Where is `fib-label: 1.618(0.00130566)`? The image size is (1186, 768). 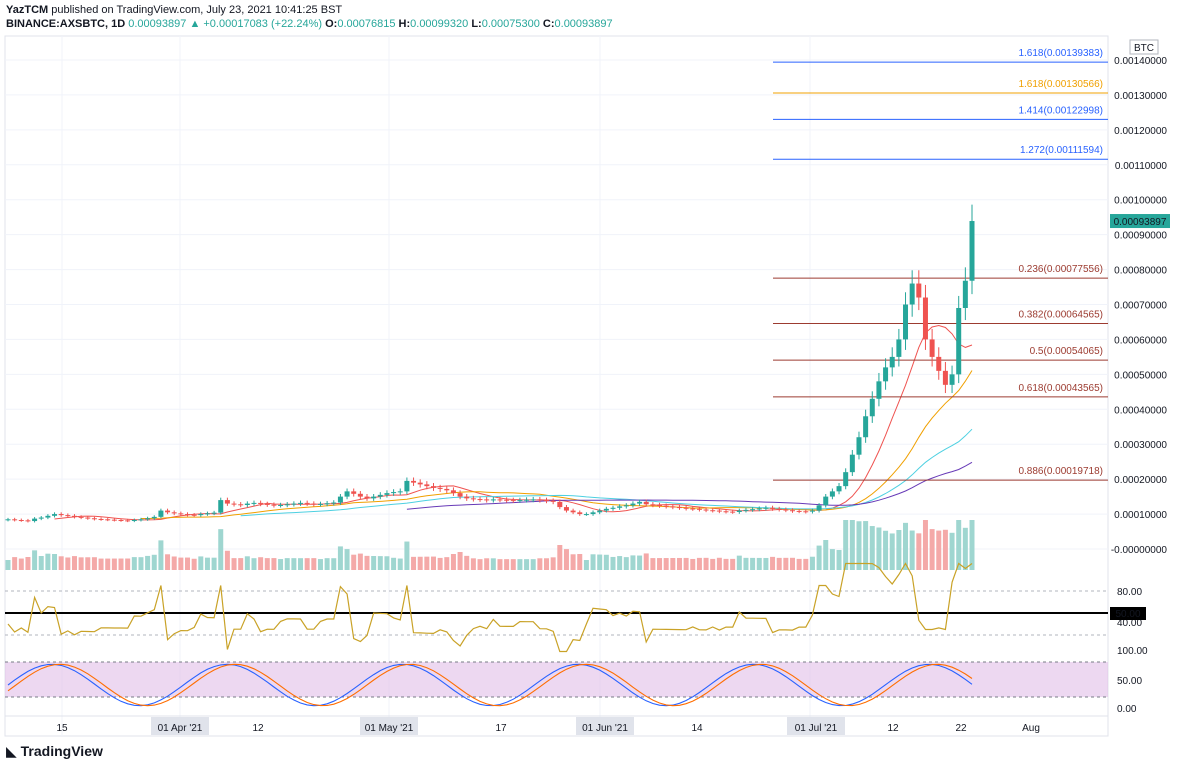
fib-label: 1.618(0.00130566) is located at coordinates (1060, 84).